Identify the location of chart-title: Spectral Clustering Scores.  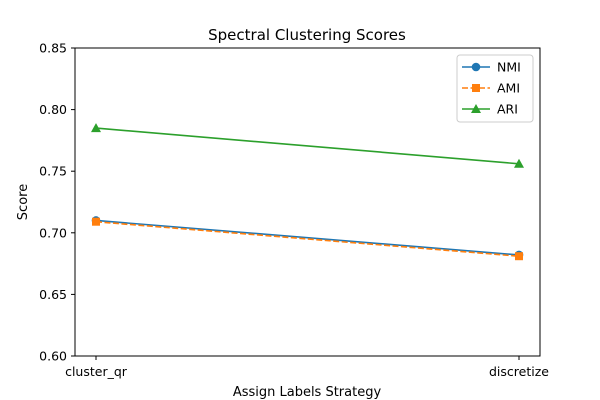
(307, 35).